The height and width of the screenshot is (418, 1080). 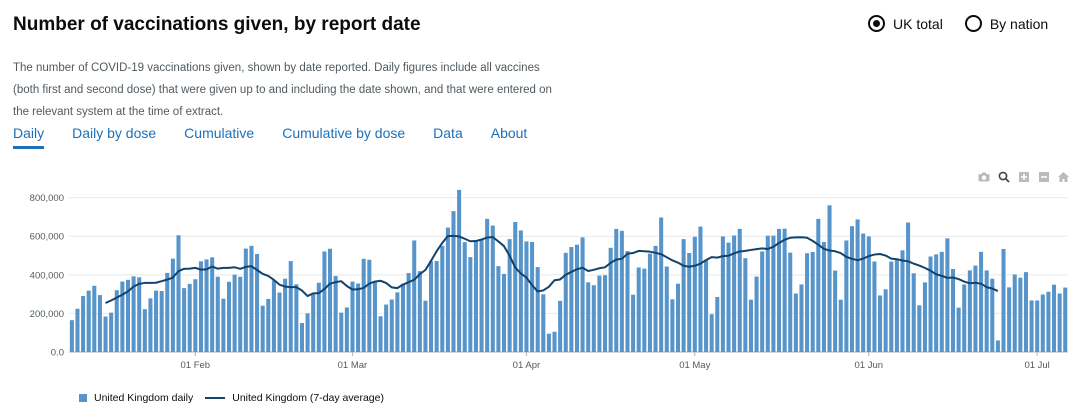 What do you see at coordinates (344, 133) in the screenshot?
I see `tab-cumulative-by-dose: Cumulative by dose` at bounding box center [344, 133].